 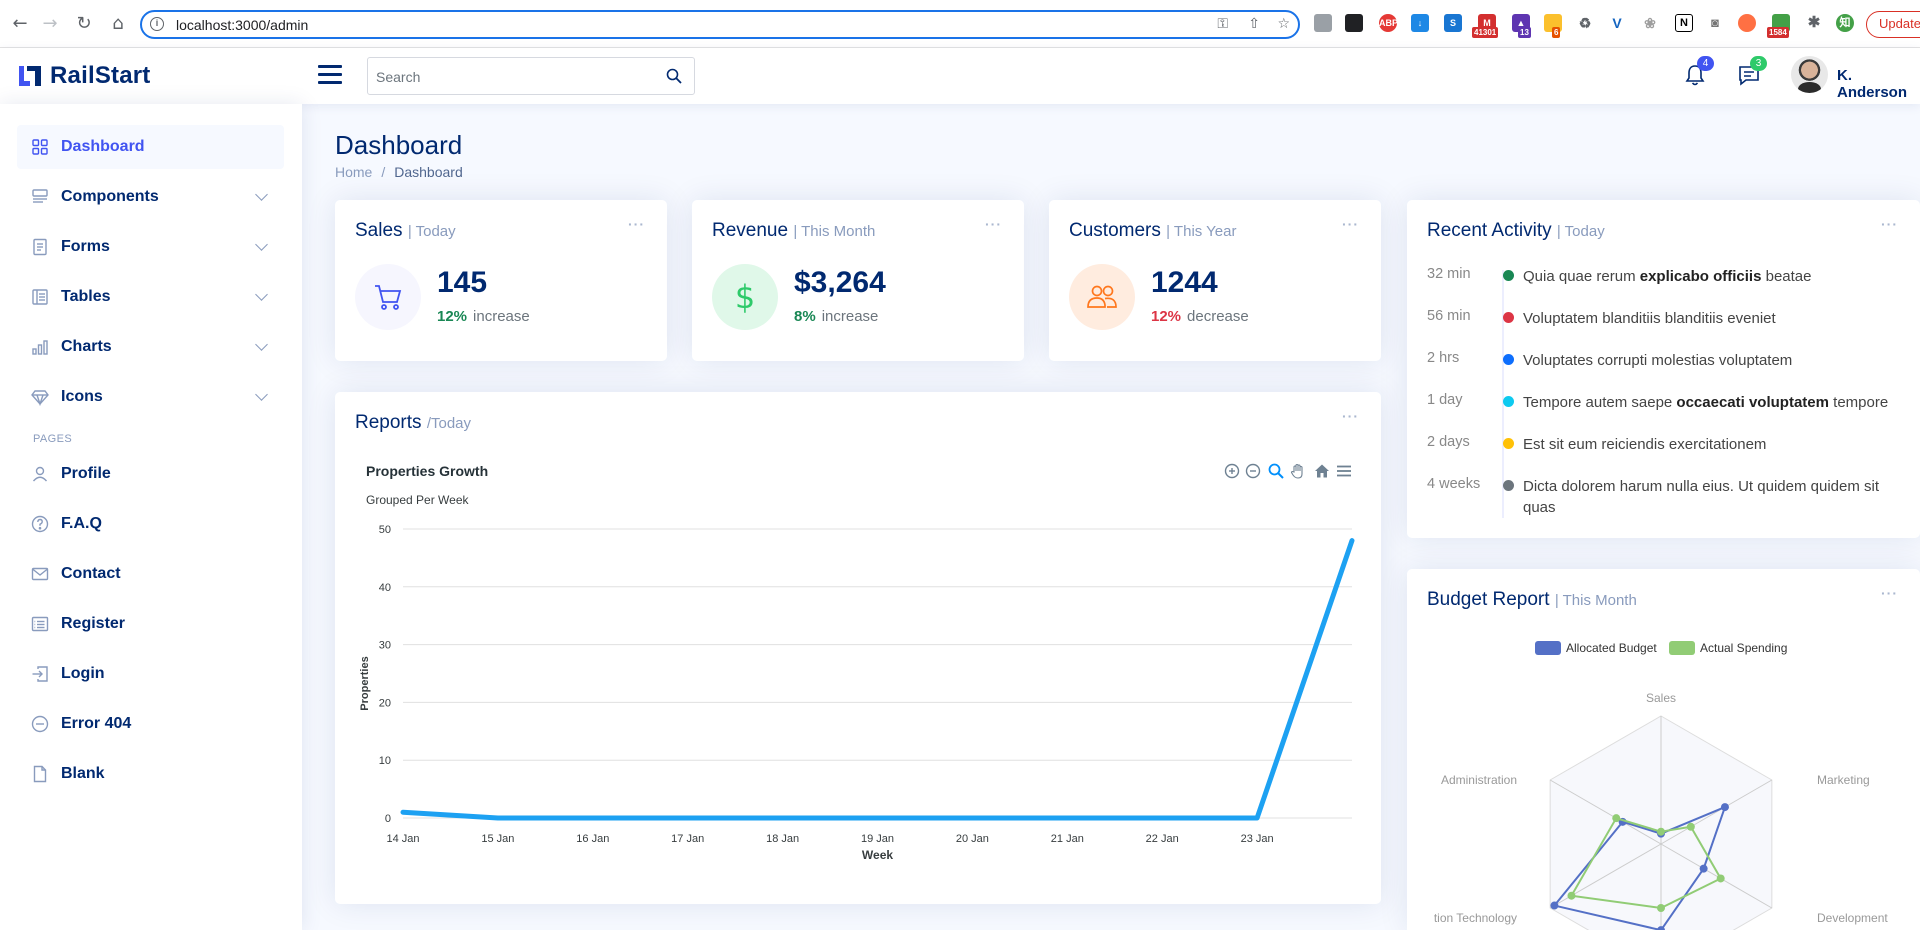 I want to click on update-button: Update, so click(x=1893, y=24).